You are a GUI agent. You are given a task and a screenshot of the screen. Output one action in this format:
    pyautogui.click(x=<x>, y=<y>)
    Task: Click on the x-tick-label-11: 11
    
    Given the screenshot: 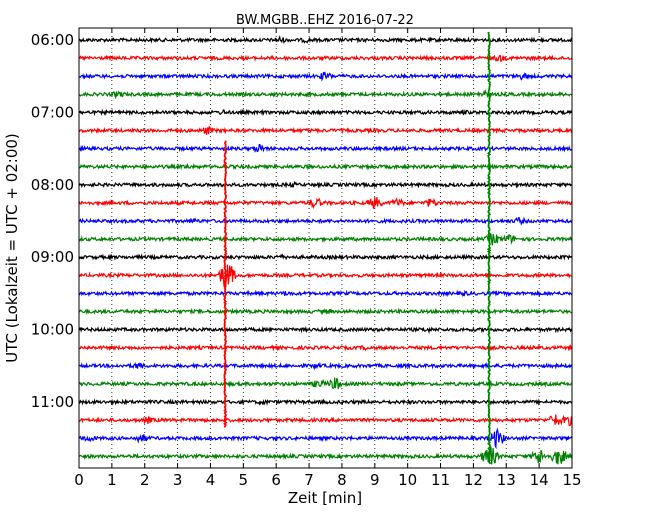 What is the action you would take?
    pyautogui.click(x=440, y=480)
    